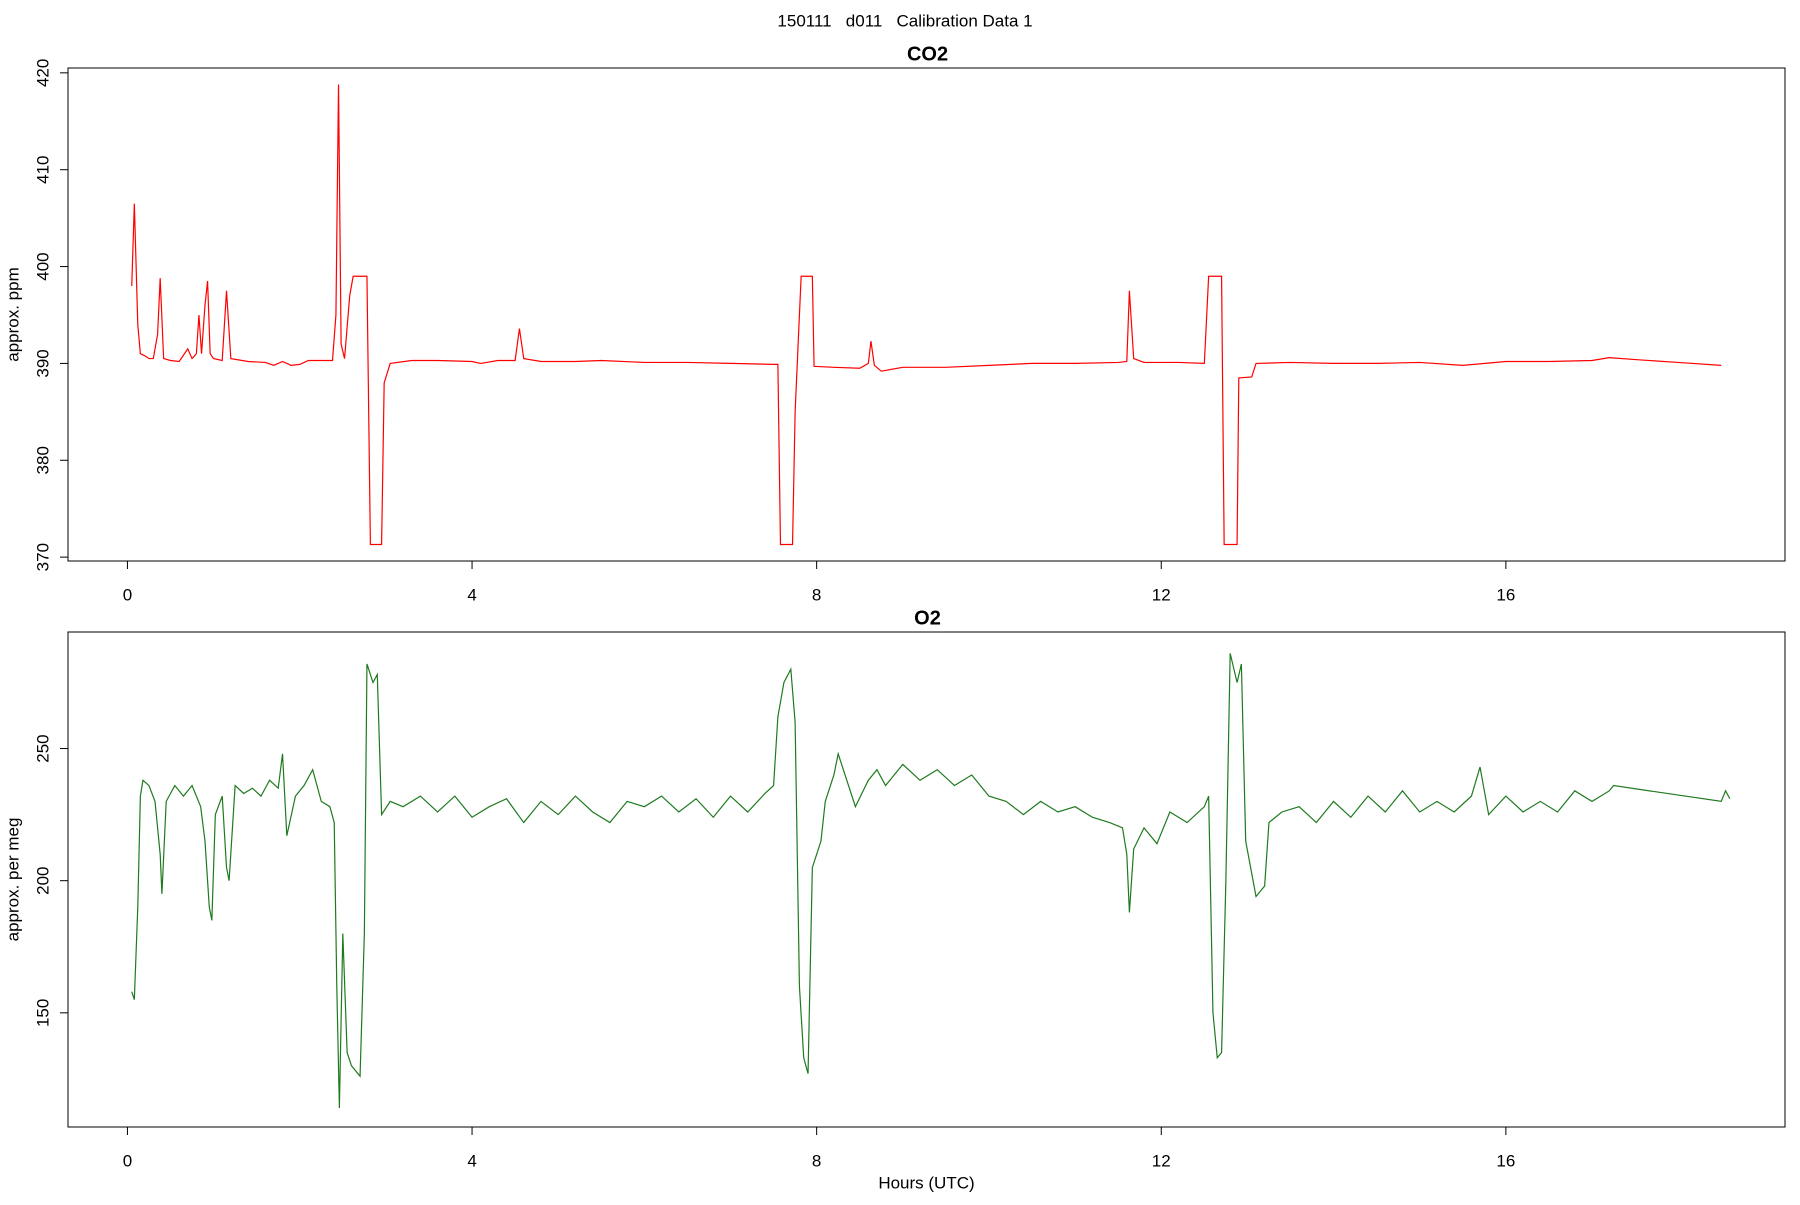  What do you see at coordinates (42, 363) in the screenshot?
I see `y-tick-label: 390` at bounding box center [42, 363].